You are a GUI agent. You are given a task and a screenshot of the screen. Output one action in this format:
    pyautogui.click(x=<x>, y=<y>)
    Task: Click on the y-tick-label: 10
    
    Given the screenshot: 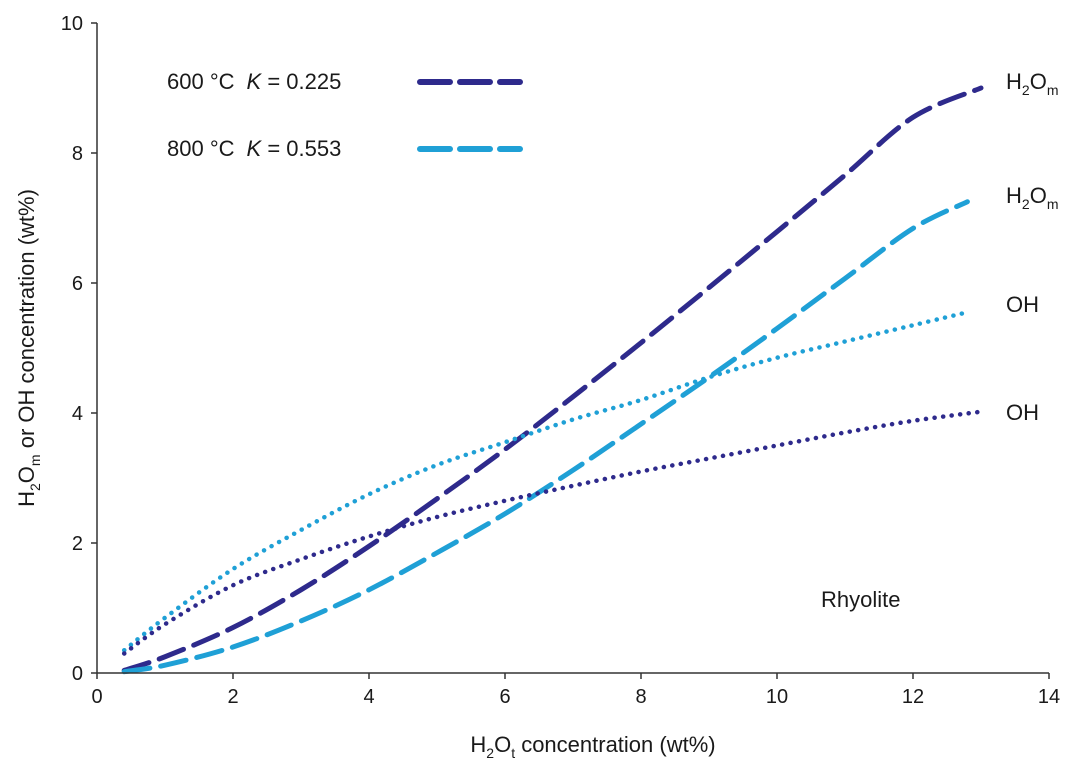 What is the action you would take?
    pyautogui.click(x=72, y=24)
    